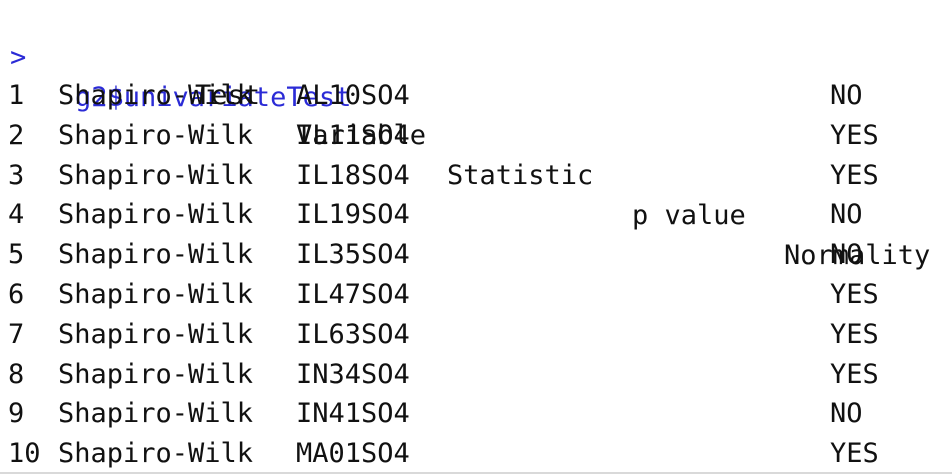 The width and height of the screenshot is (952, 474). Describe the element at coordinates (689, 215) in the screenshot. I see `column-header-p-value: p value` at that location.